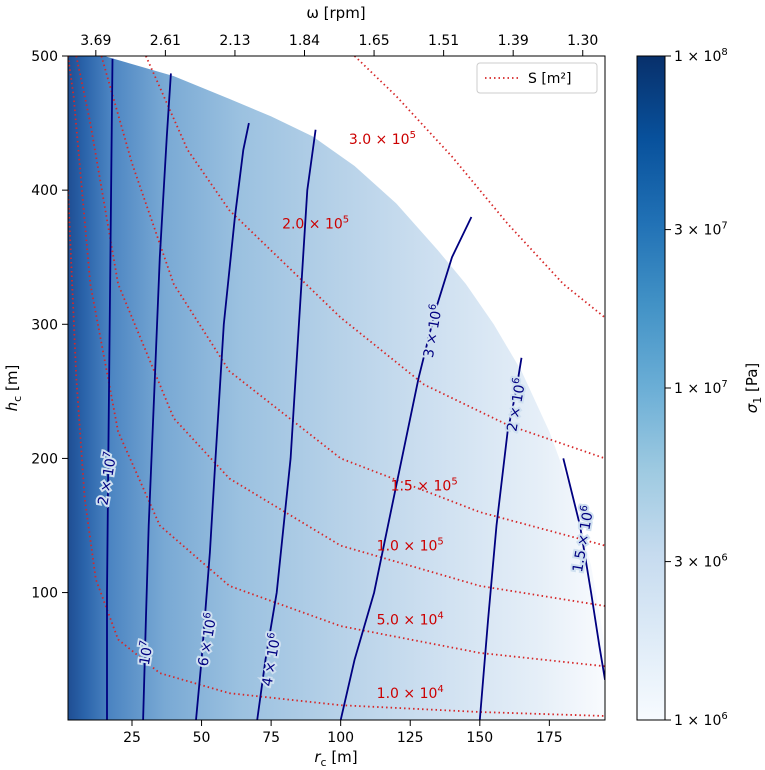  Describe the element at coordinates (701, 230) in the screenshot. I see `colorbar-tick-label: 3 × 10⁷` at that location.